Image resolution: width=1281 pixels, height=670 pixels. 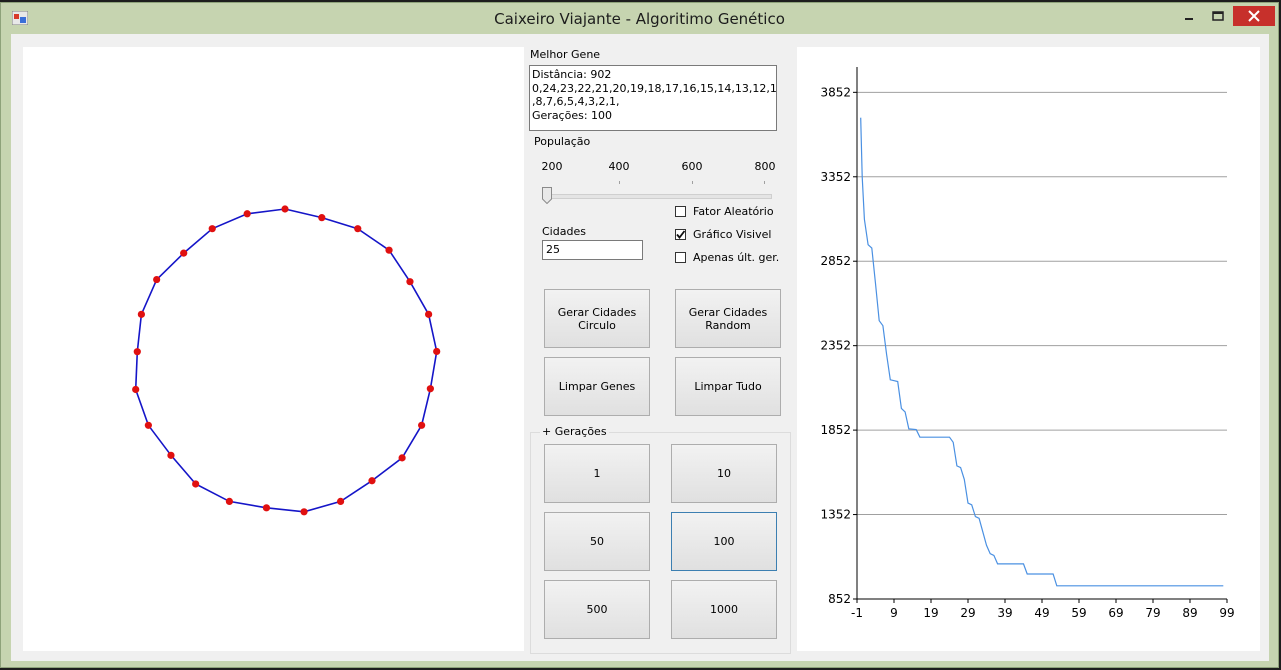 What do you see at coordinates (736, 257) in the screenshot?
I see `last-gen-only-label: Apenas últ. ger.` at bounding box center [736, 257].